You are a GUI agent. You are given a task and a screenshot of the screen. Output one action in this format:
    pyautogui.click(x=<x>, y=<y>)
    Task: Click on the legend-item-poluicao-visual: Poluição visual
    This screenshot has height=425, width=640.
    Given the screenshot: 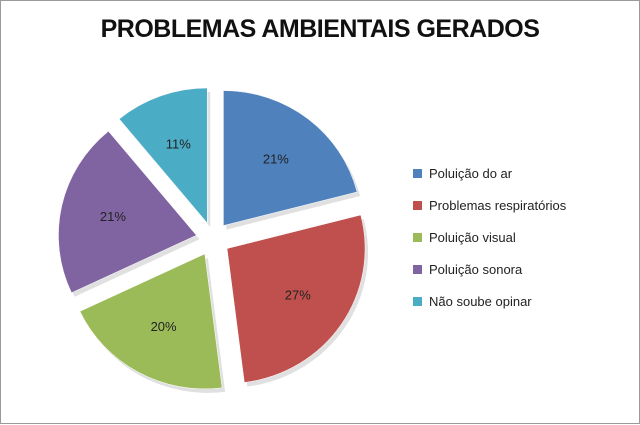 What is the action you would take?
    pyautogui.click(x=489, y=237)
    